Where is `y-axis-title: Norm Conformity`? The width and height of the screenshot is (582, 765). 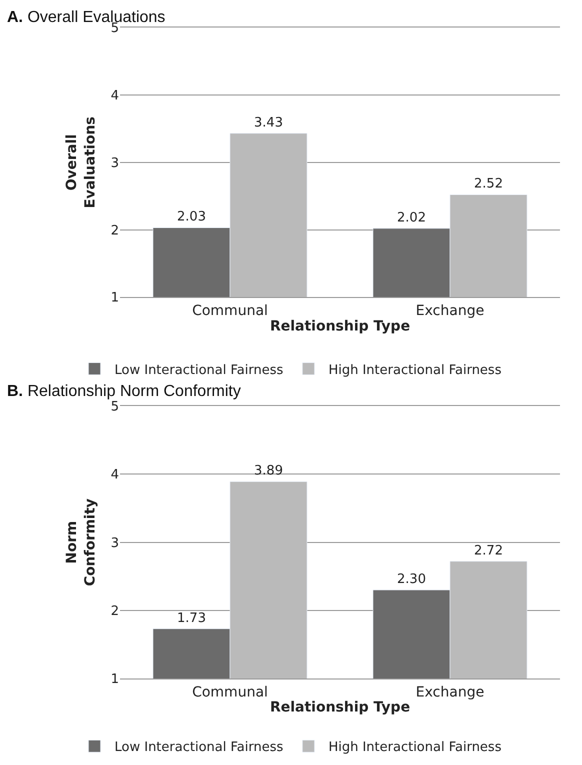 y-axis-title: Norm Conformity is located at coordinates (81, 542).